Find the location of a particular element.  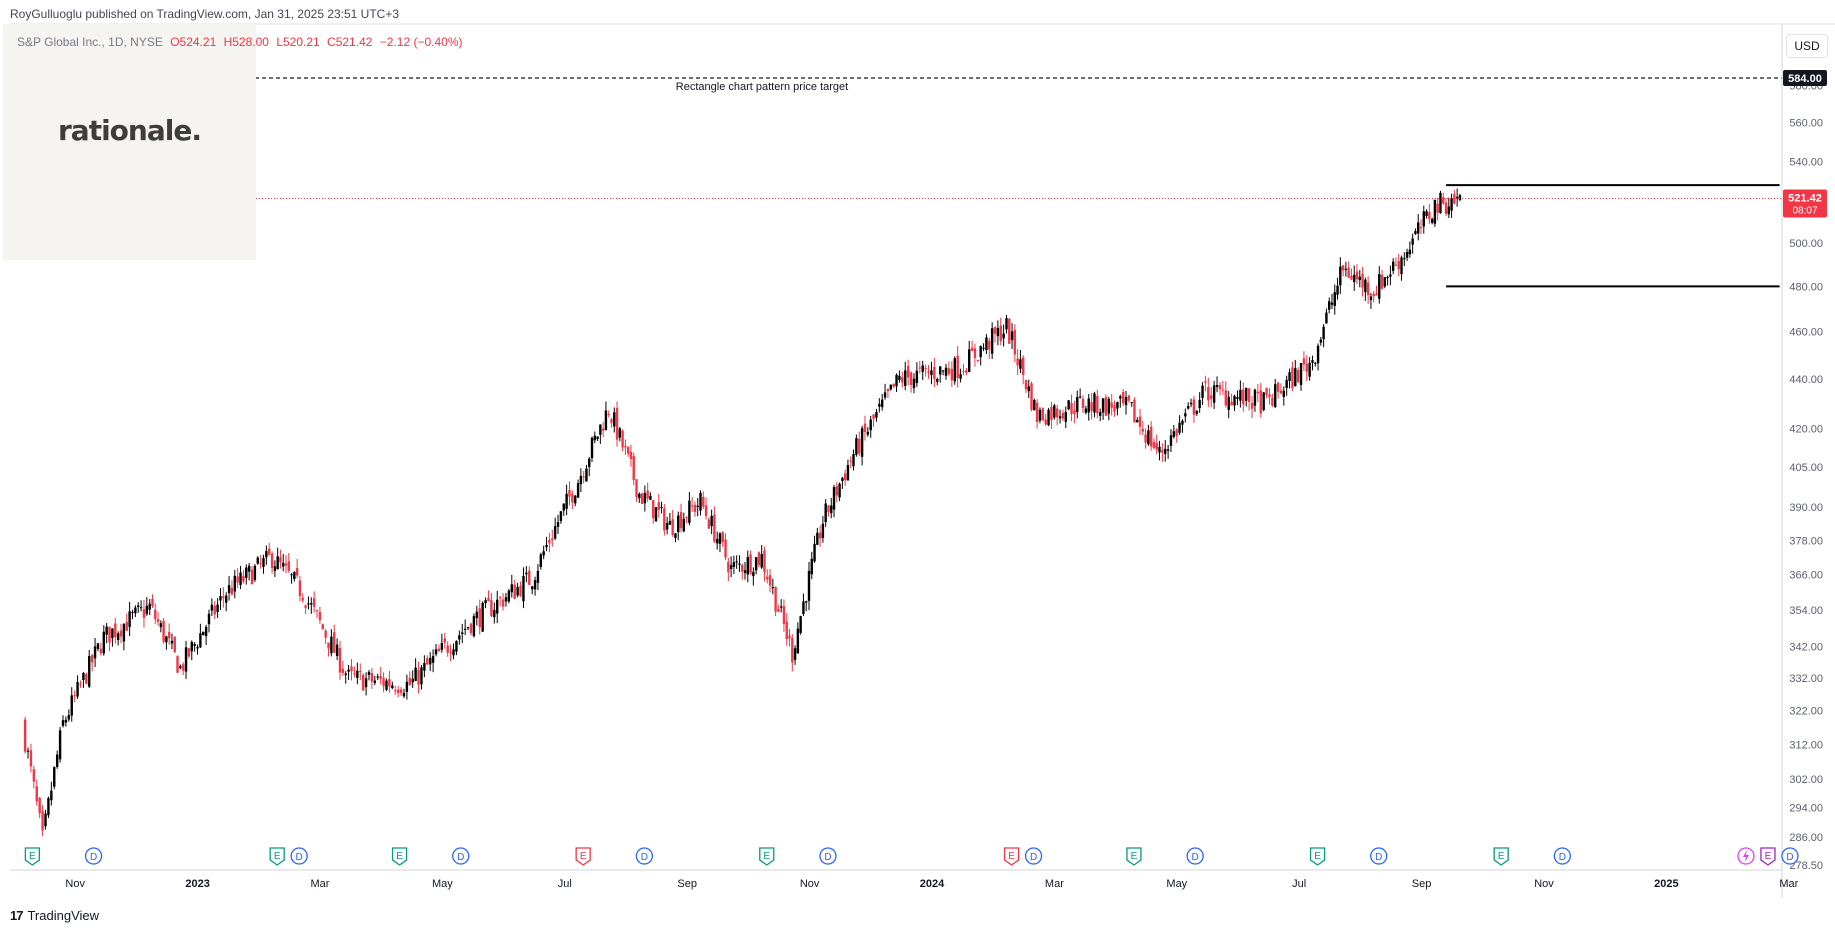

dividend-icon: D is located at coordinates (461, 856).